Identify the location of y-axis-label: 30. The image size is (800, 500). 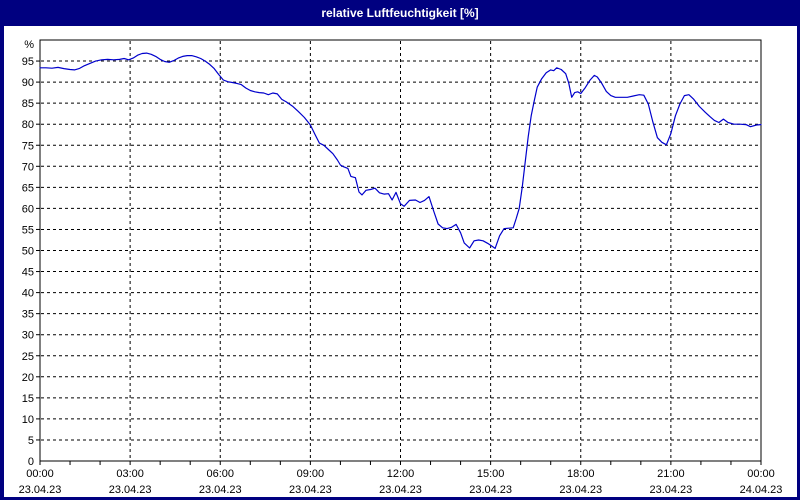
(28, 336).